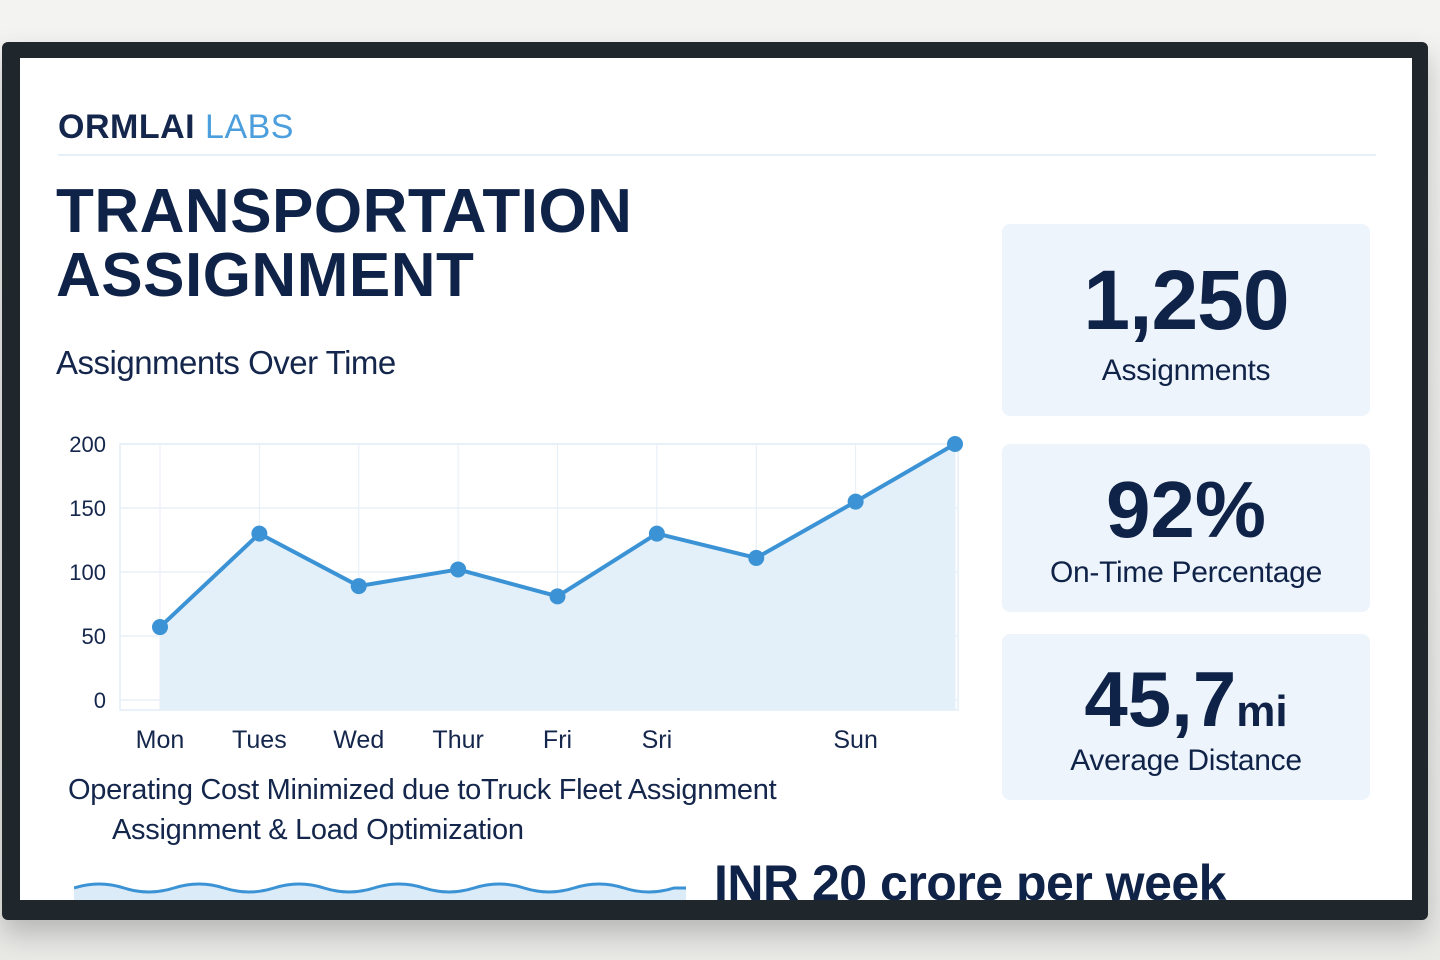 Image resolution: width=1440 pixels, height=960 pixels. What do you see at coordinates (657, 740) in the screenshot?
I see `x-tick-label: Sri` at bounding box center [657, 740].